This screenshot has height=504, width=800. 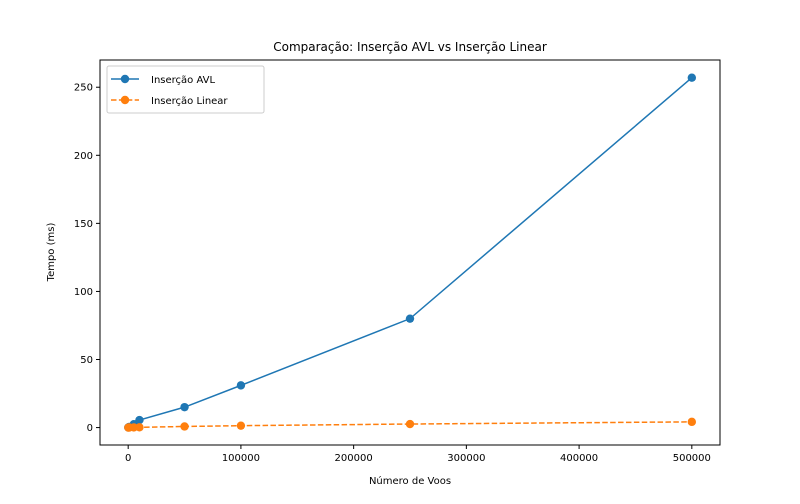 I want to click on x-tick-label: 500000, so click(x=692, y=458).